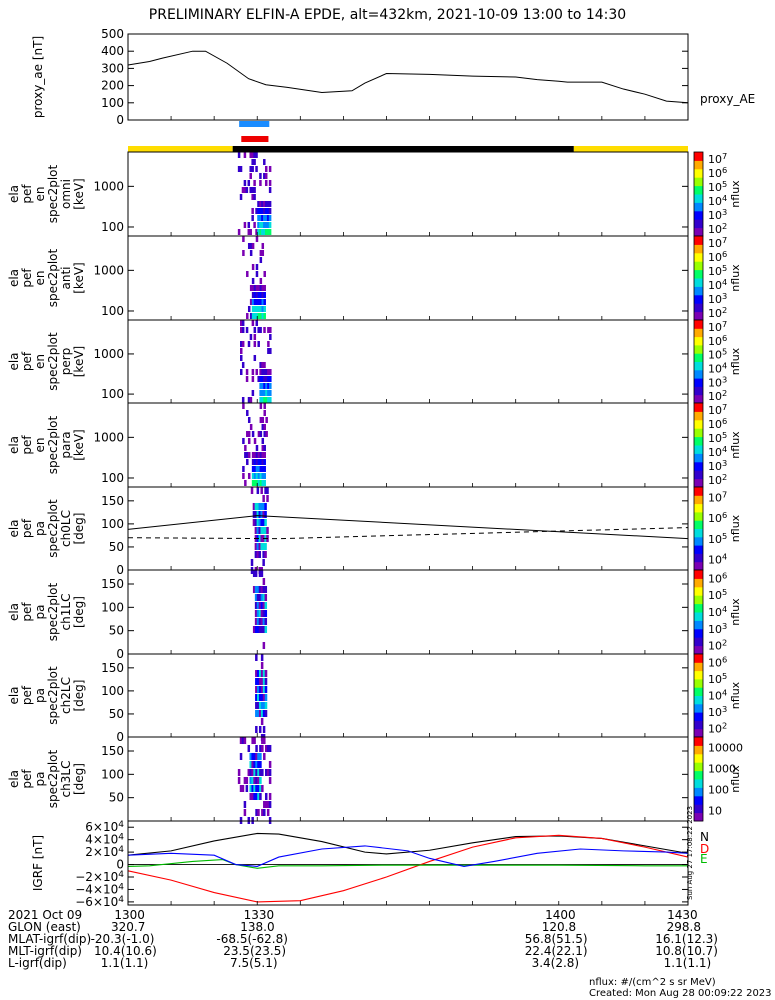  I want to click on colorbar-tick: 10², so click(717, 728).